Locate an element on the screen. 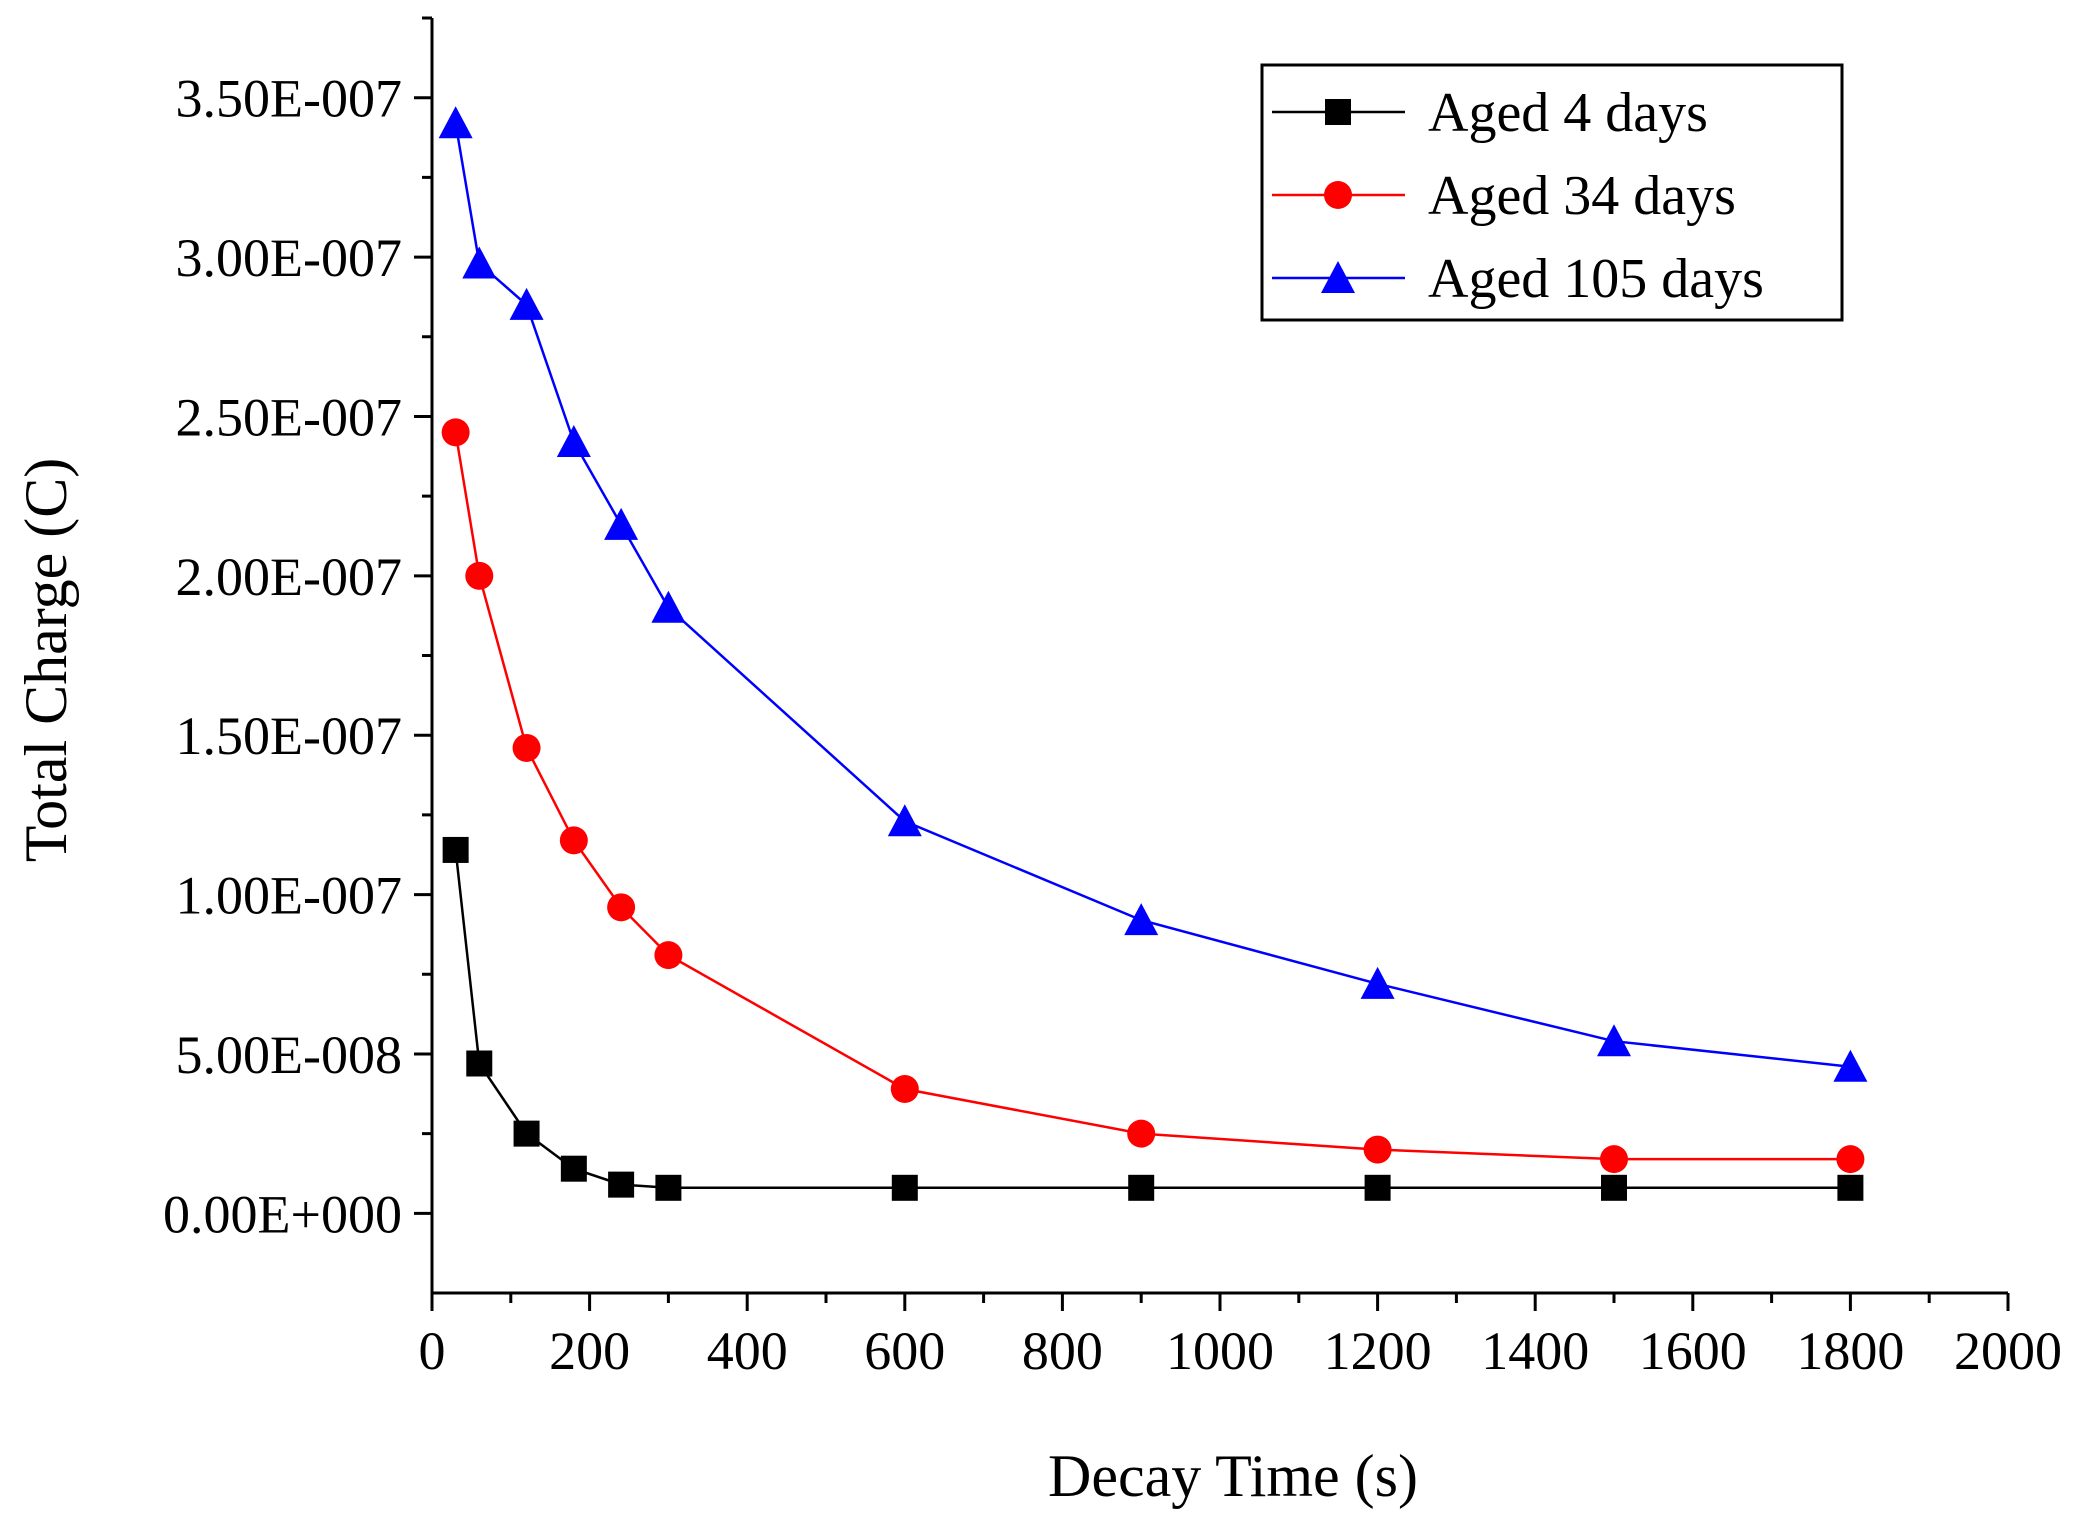 The width and height of the screenshot is (2090, 1539). x-tick-label: 1200 is located at coordinates (1378, 1351).